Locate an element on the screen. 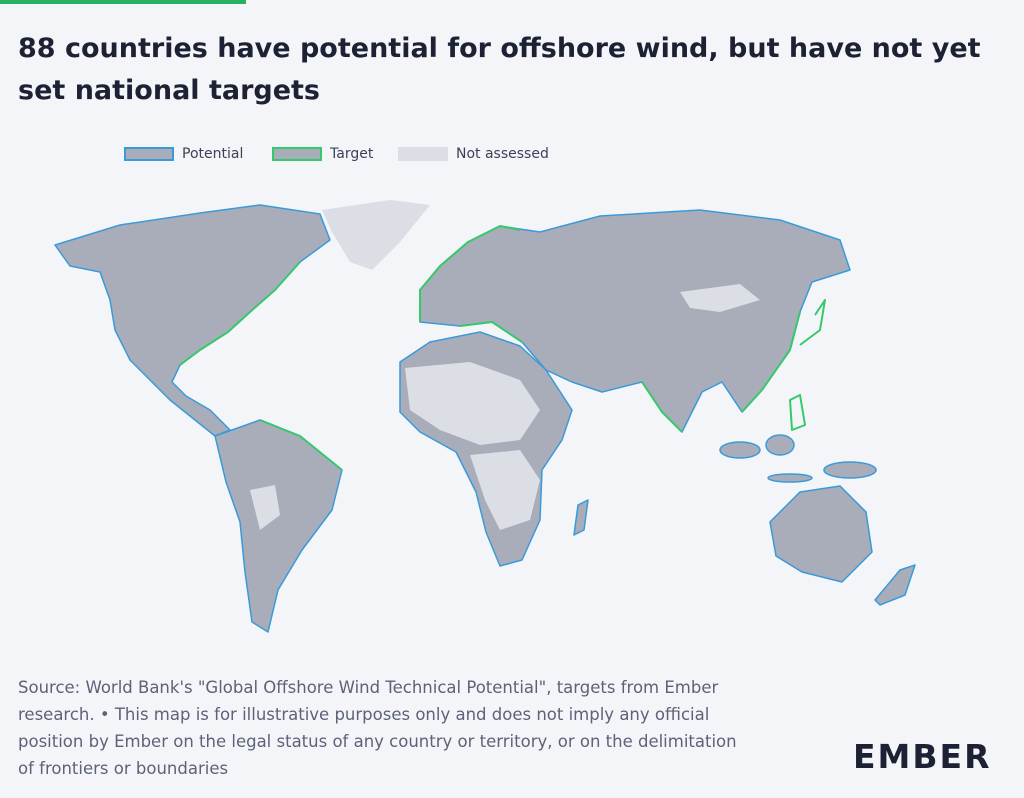 This screenshot has width=1024, height=798. south-america is located at coordinates (278, 526).